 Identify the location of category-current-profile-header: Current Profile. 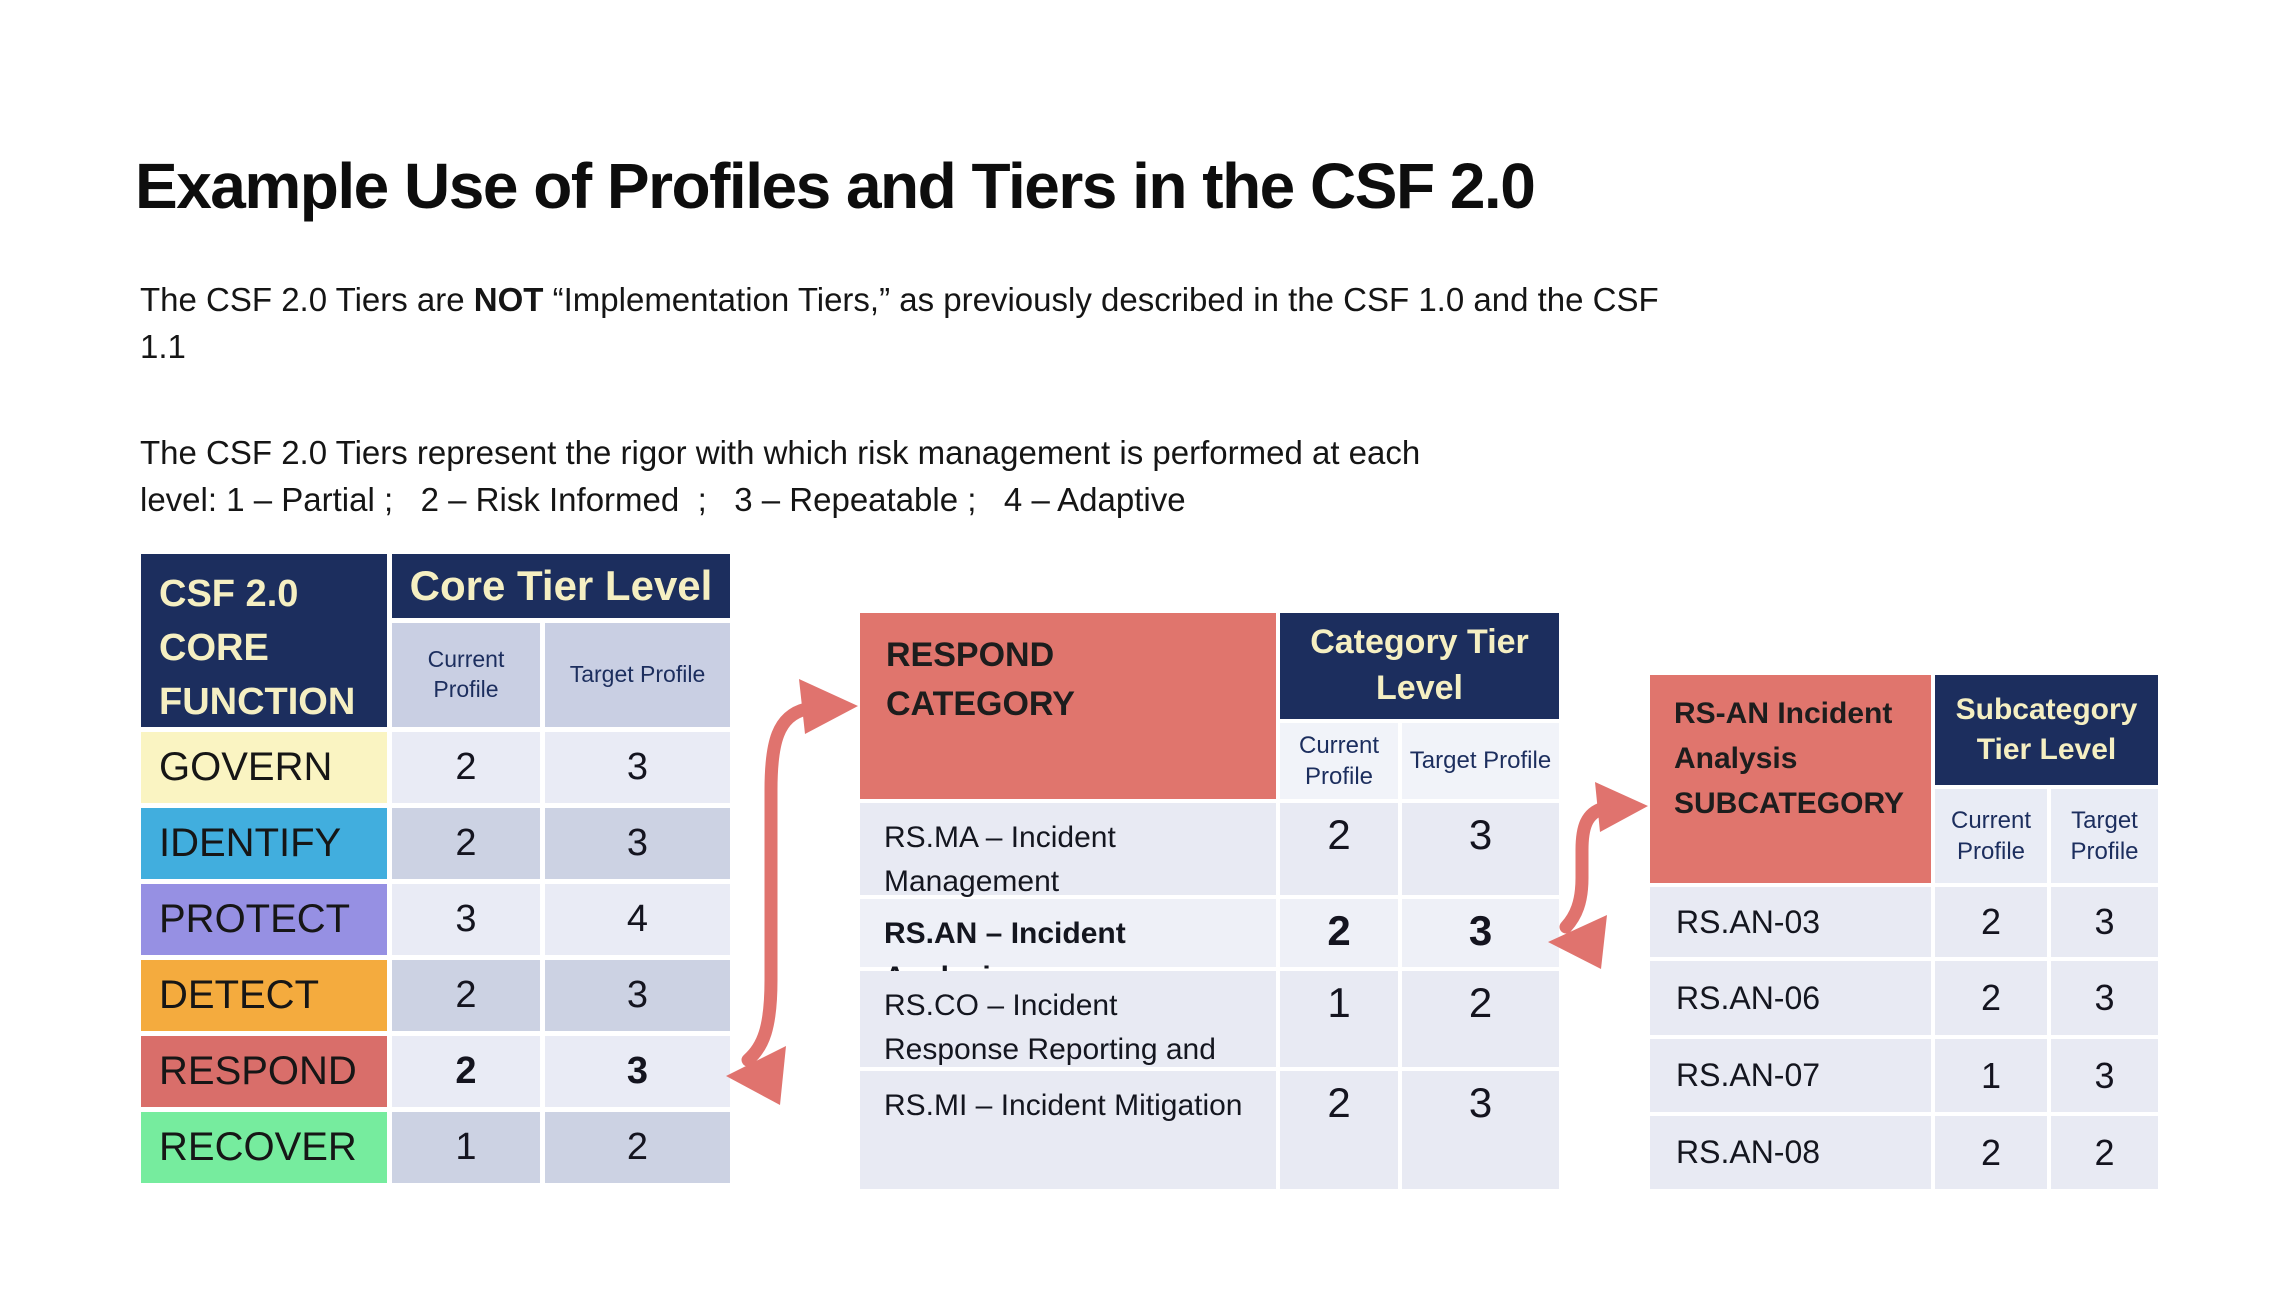
(1339, 761).